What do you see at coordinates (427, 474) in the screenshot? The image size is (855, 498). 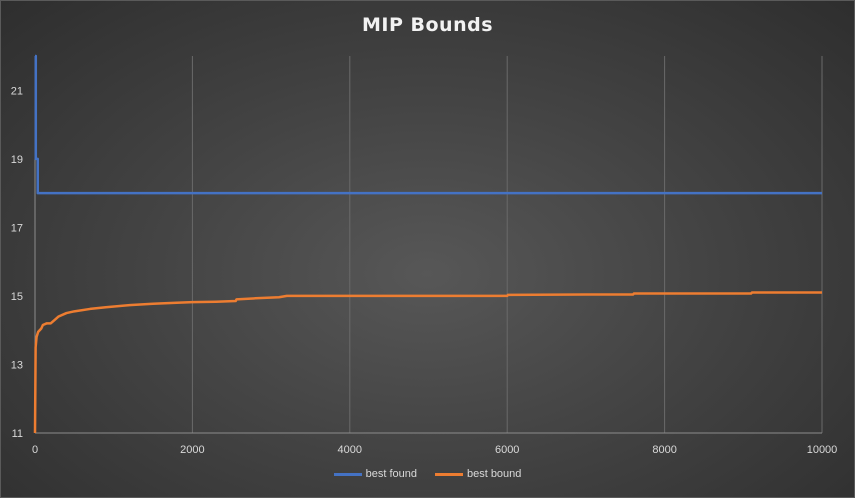 I see `legend: best found best bound` at bounding box center [427, 474].